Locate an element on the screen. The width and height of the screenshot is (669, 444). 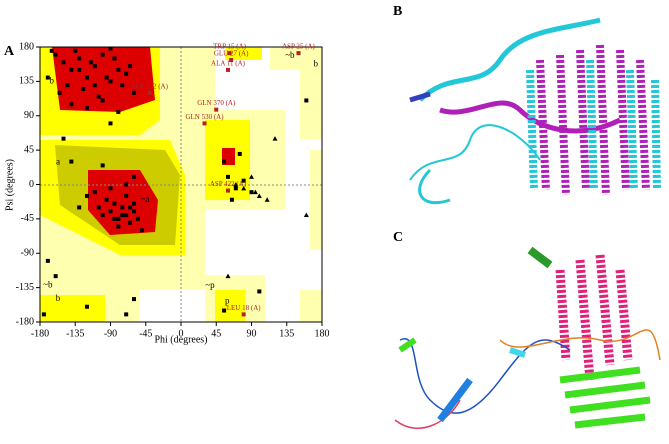
x-tick-label: 135 is located at coordinates (286, 333).